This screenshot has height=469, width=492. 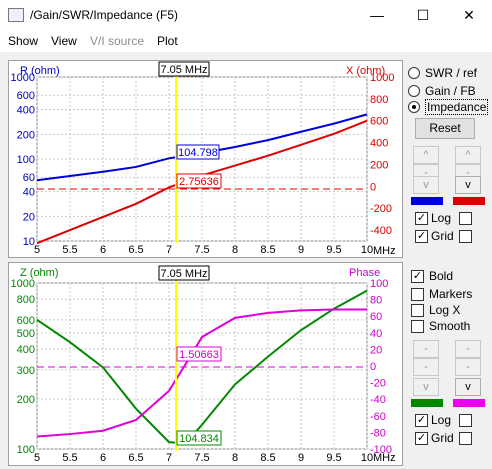 What do you see at coordinates (417, 294) in the screenshot?
I see `markers-checkbox` at bounding box center [417, 294].